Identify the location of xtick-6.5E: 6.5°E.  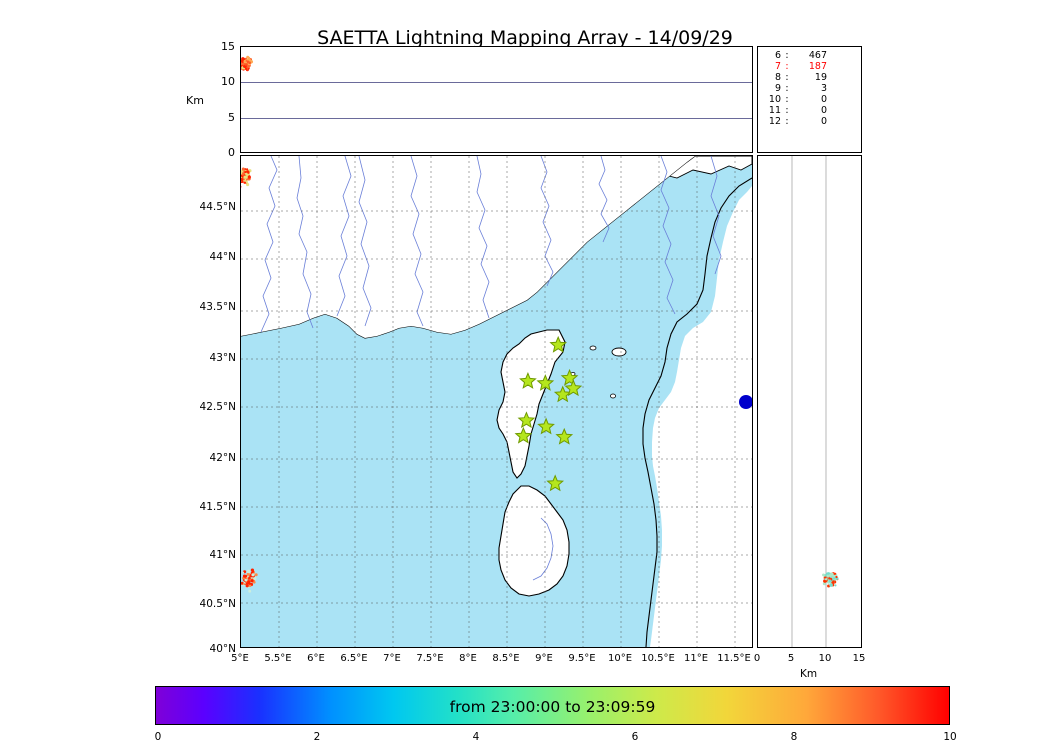
(354, 658).